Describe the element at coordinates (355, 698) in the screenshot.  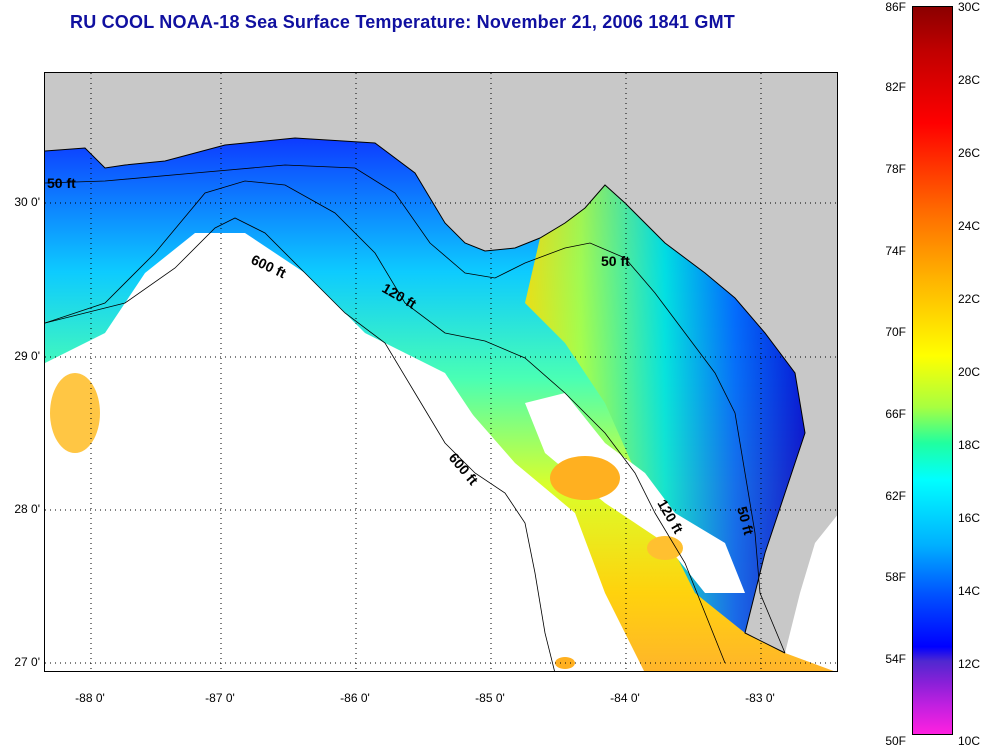
I see `longitude-label: -86 0'` at that location.